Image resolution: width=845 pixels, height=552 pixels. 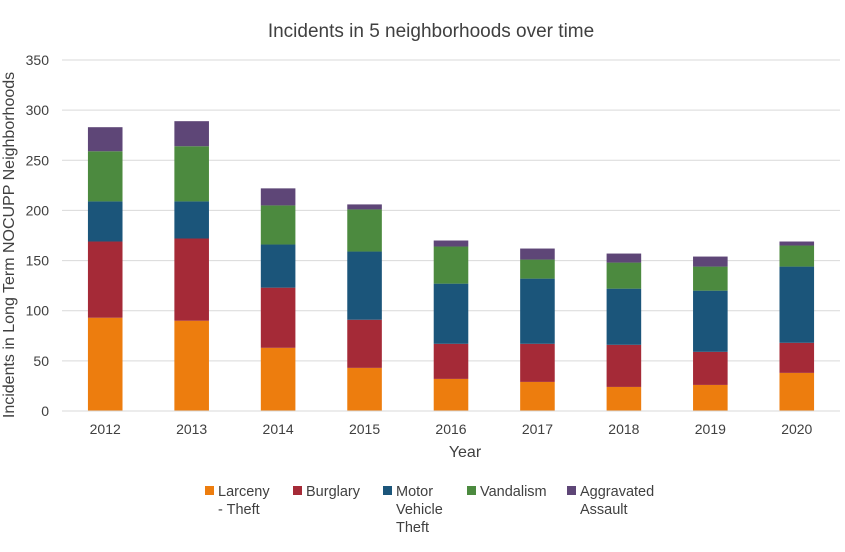 What do you see at coordinates (38, 110) in the screenshot?
I see `y-tick-label: 300` at bounding box center [38, 110].